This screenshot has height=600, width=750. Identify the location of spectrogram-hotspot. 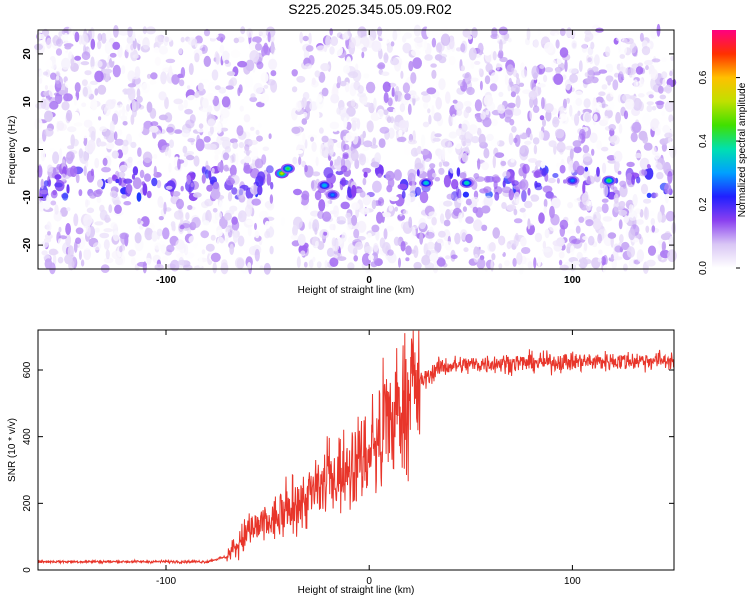
(426, 183).